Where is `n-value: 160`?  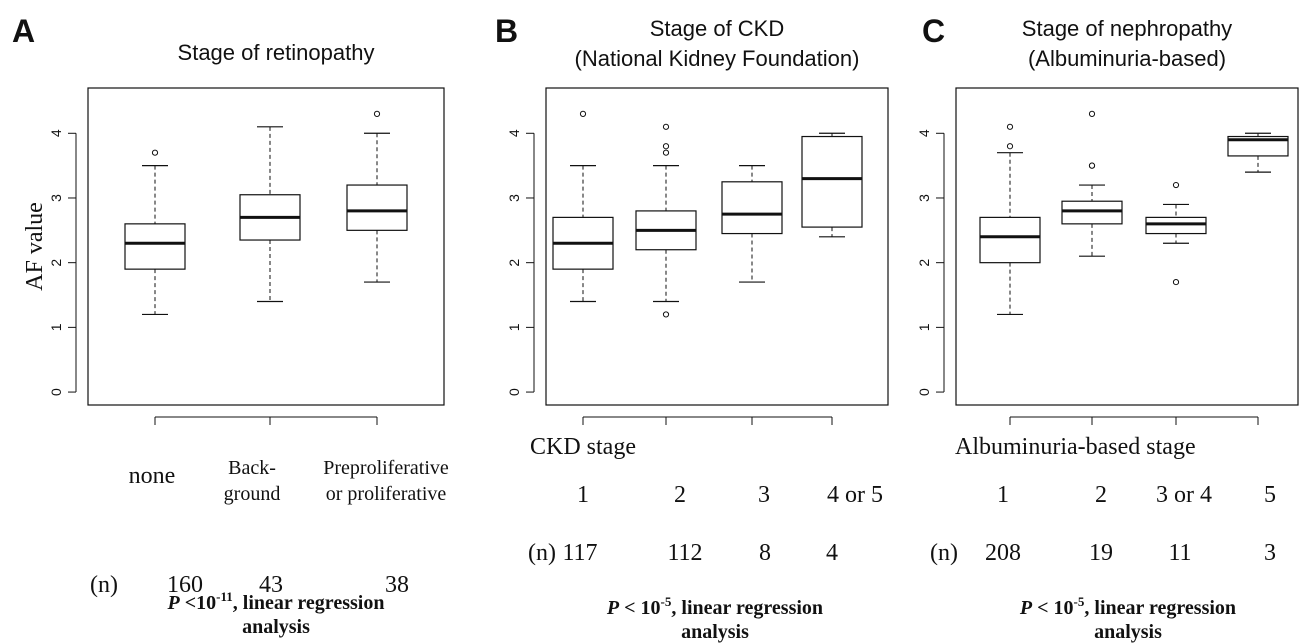 n-value: 160 is located at coordinates (185, 585).